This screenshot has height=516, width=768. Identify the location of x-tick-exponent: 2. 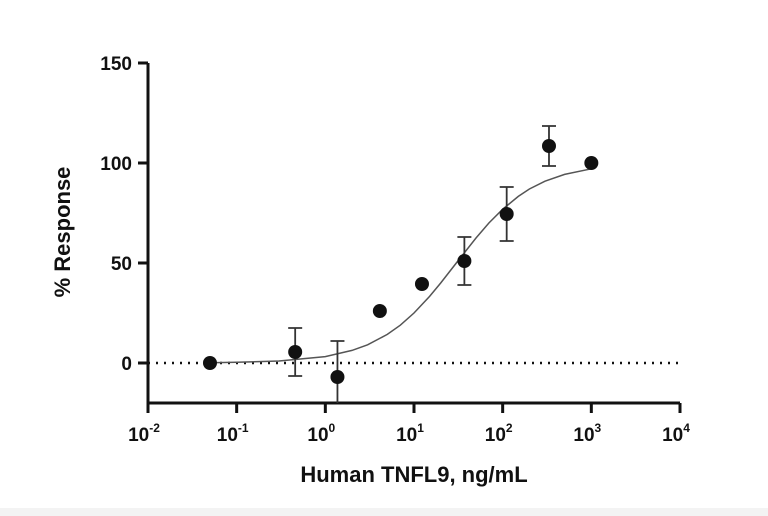
(509, 428).